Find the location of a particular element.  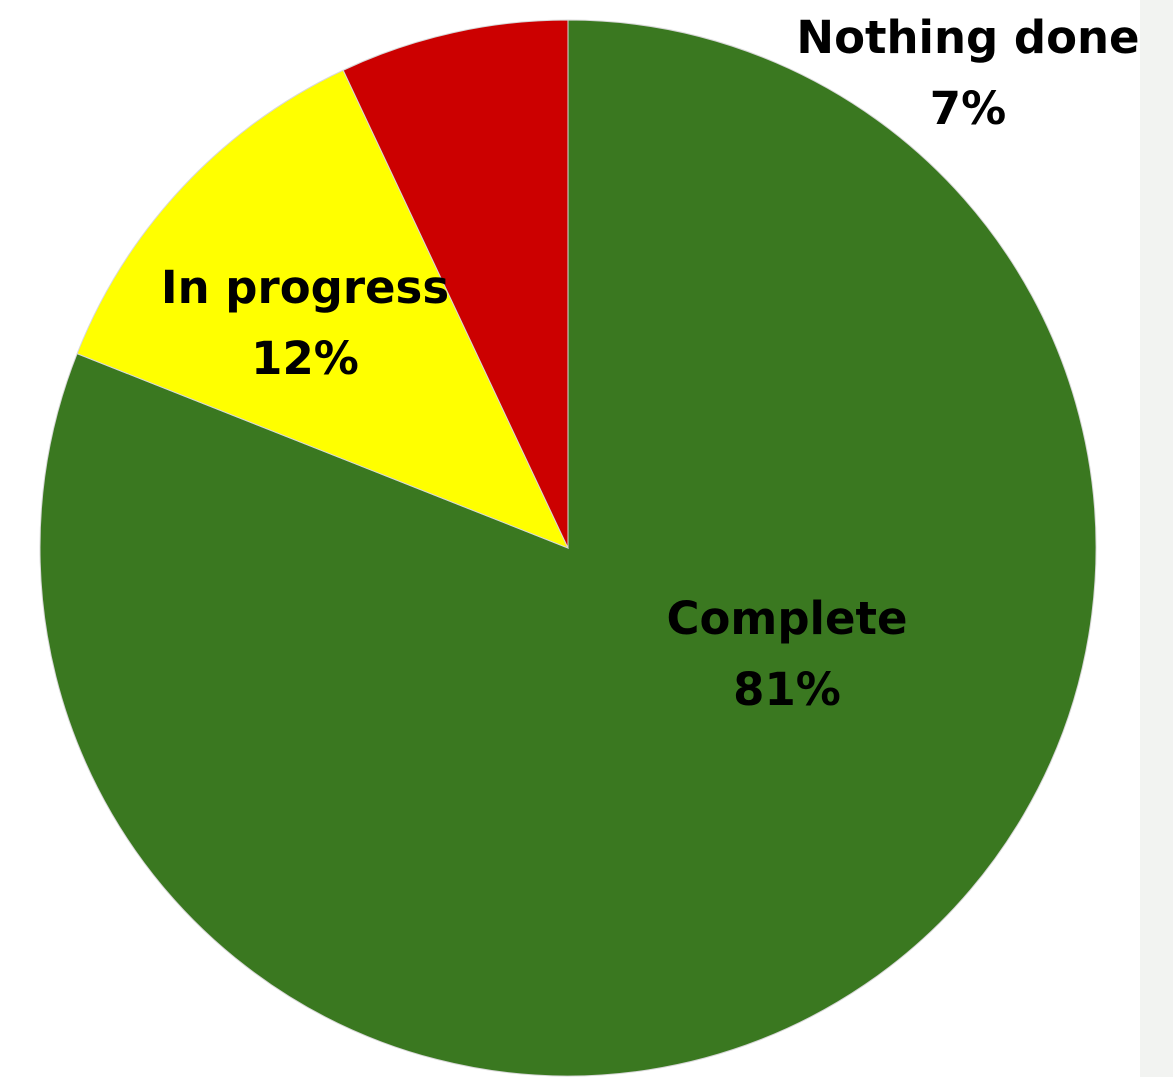

pie-slice-nothing-done is located at coordinates (455, 284).